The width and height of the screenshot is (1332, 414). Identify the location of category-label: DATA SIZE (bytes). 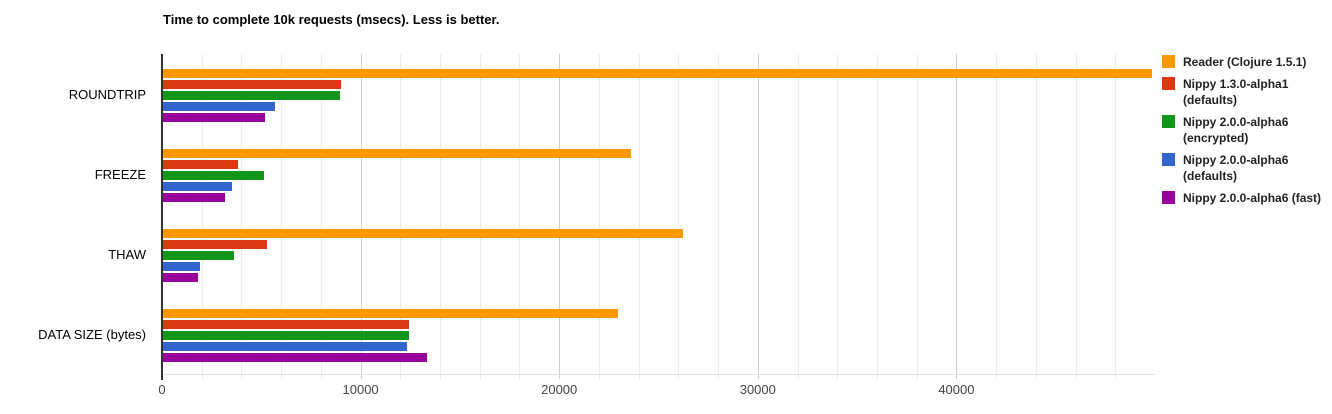
(92, 334).